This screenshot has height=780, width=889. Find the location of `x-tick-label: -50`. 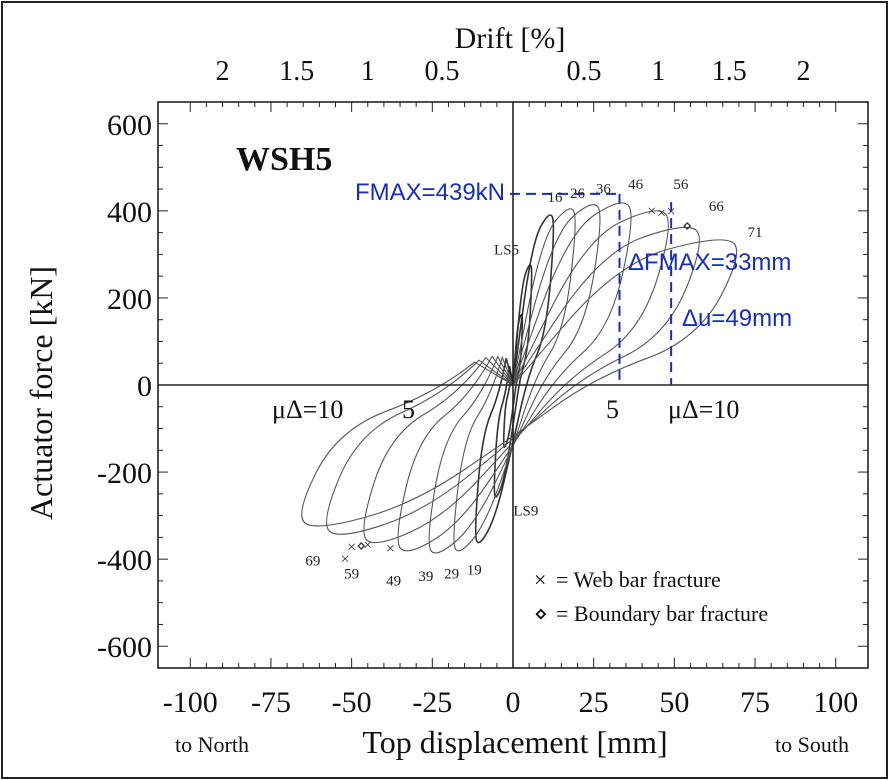

x-tick-label: -50 is located at coordinates (352, 702).